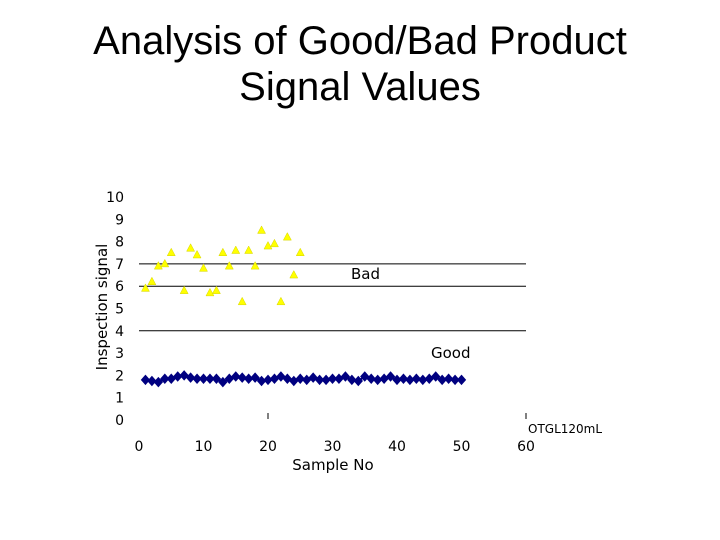 The image size is (720, 540). I want to click on good-annotation: Good, so click(451, 353).